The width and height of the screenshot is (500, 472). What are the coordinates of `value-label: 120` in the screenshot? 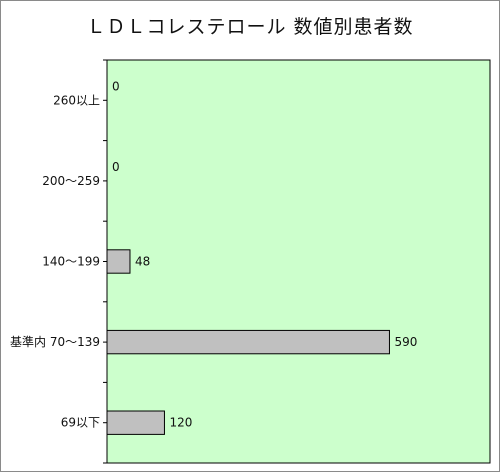 It's located at (180, 423).